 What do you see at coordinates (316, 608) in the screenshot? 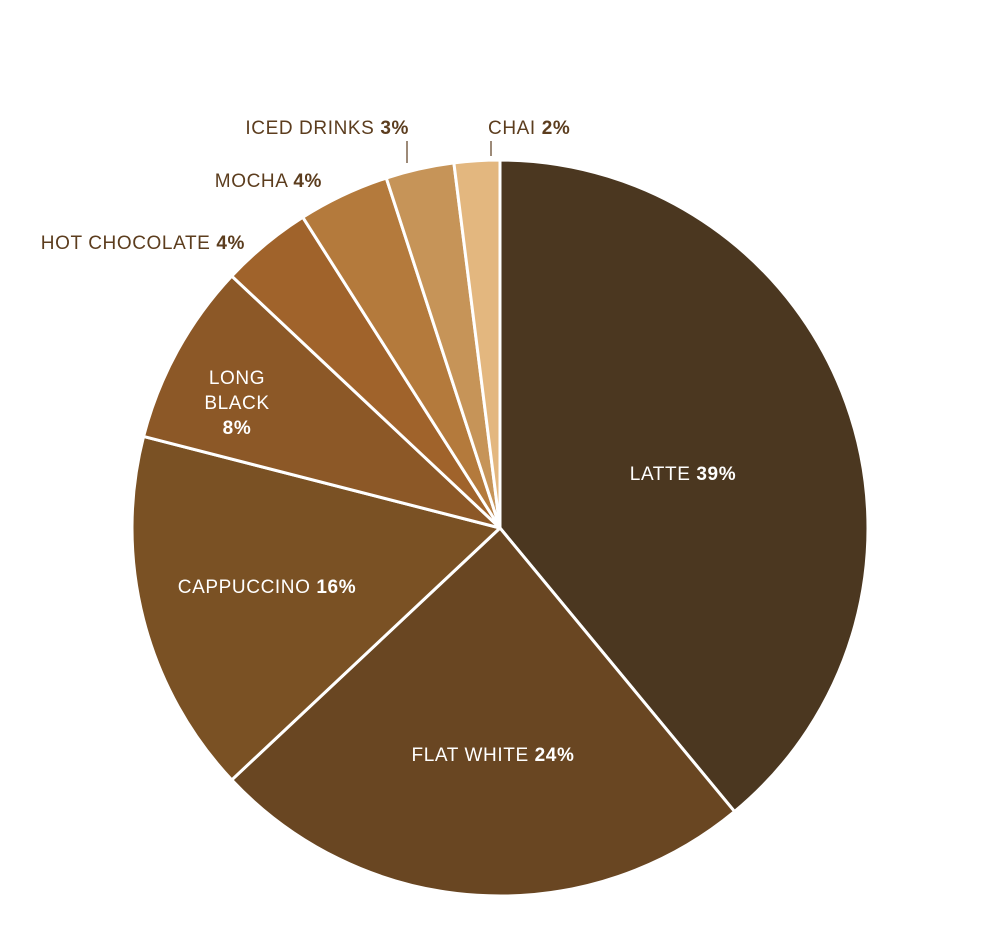
I see `pie-slice-cappuccino` at bounding box center [316, 608].